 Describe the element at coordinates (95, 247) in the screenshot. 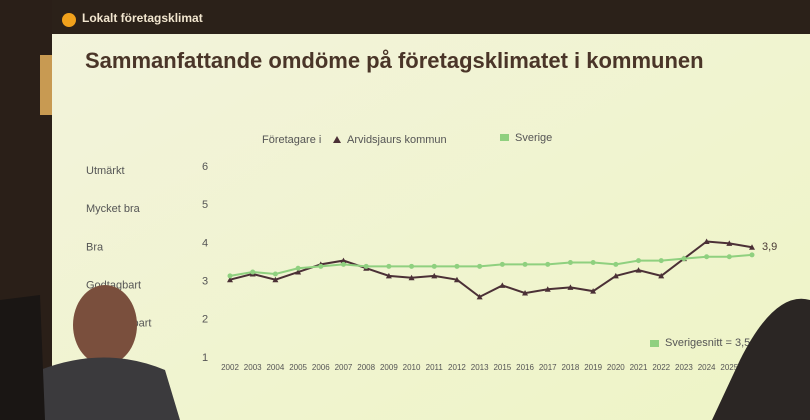

I see `rating-label: Bra` at that location.